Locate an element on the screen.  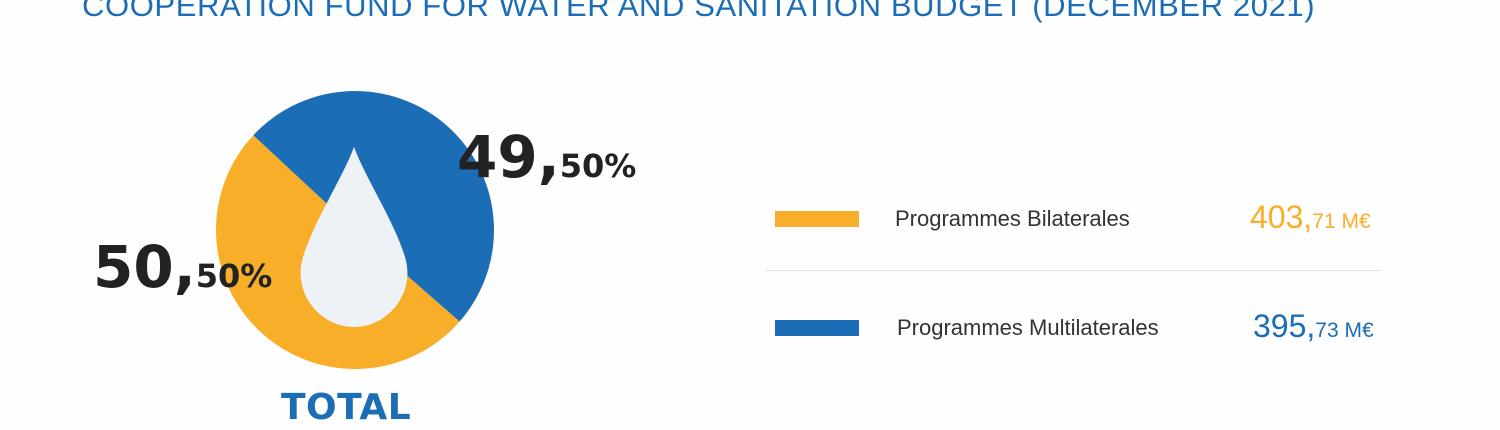
legend-item-bilateral: Programmes Bilaterales 403,71 M€ is located at coordinates (1095, 219).